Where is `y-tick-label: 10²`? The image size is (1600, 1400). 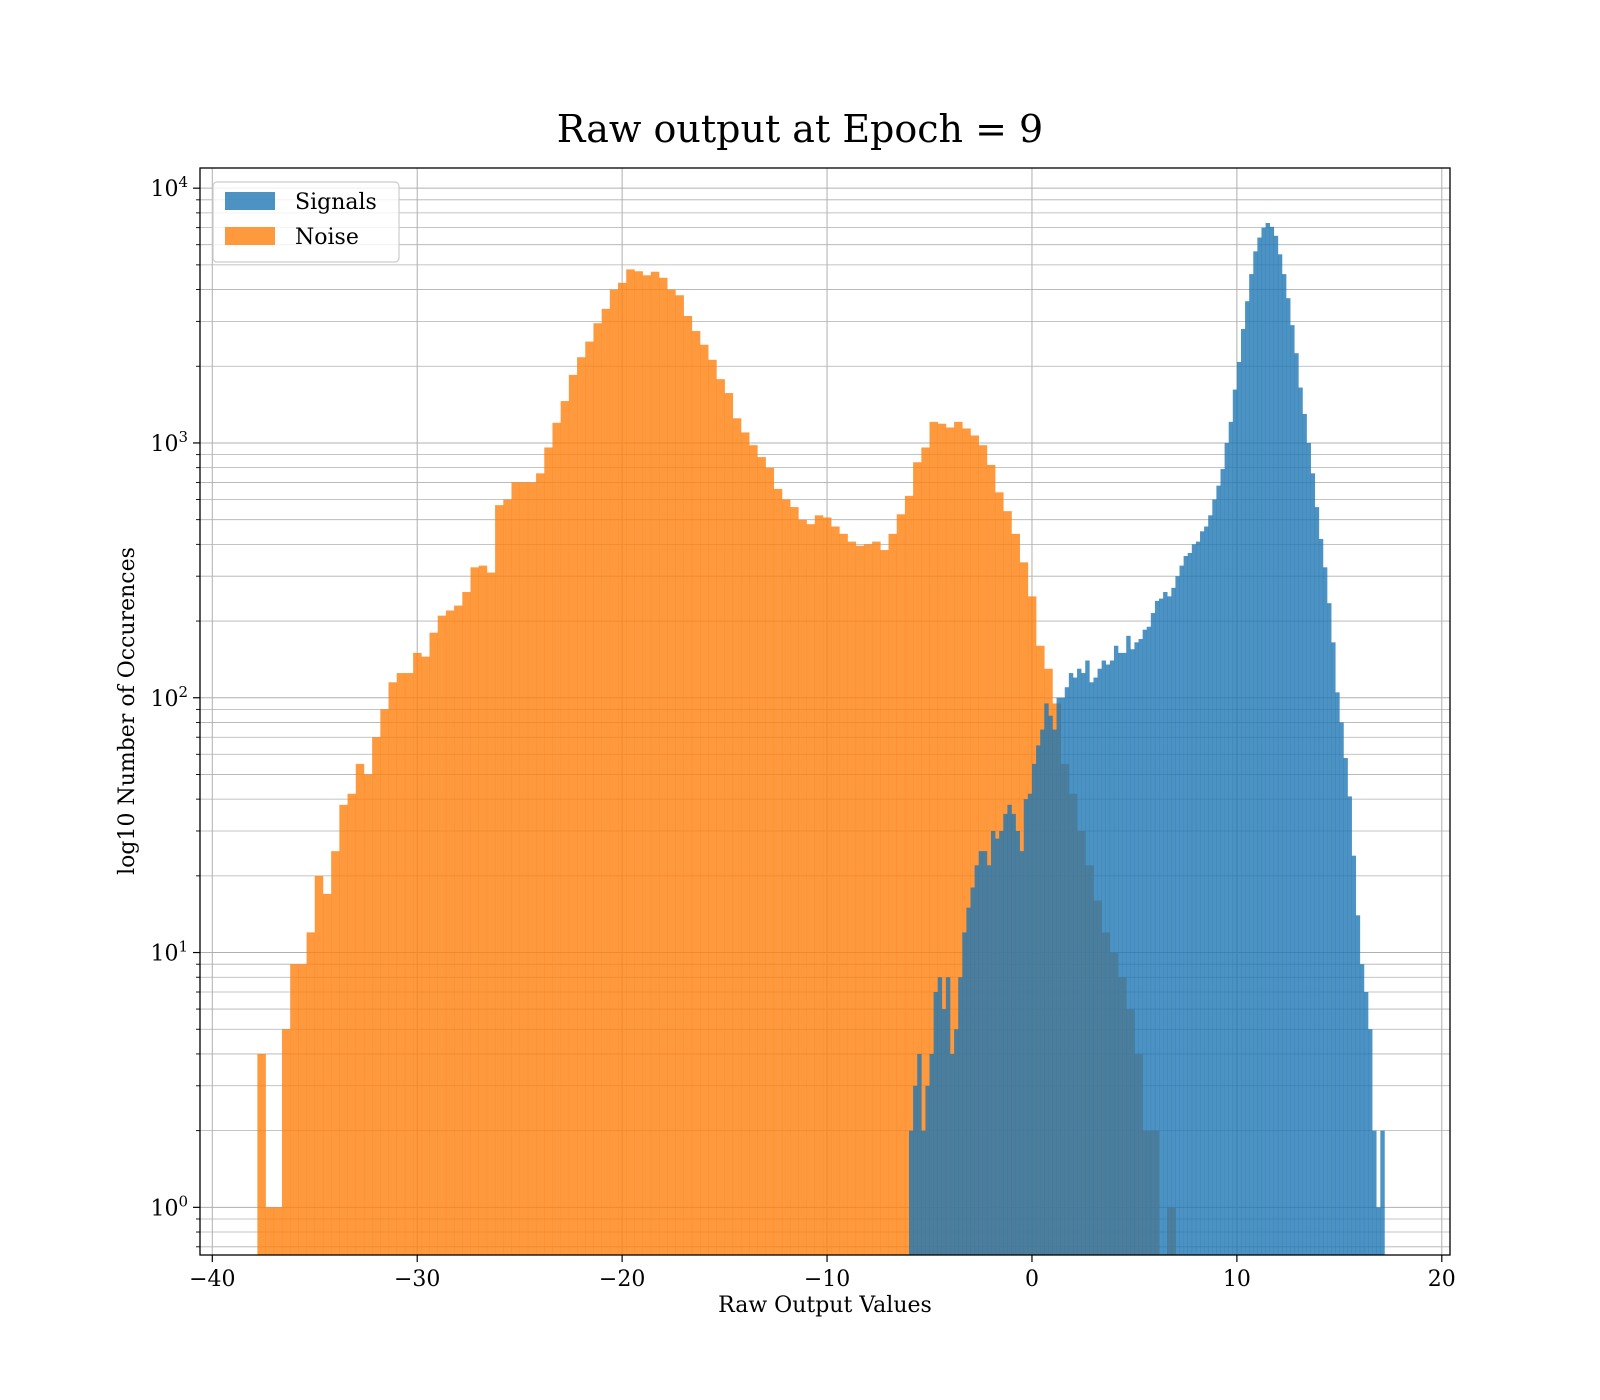 y-tick-label: 10² is located at coordinates (169, 697).